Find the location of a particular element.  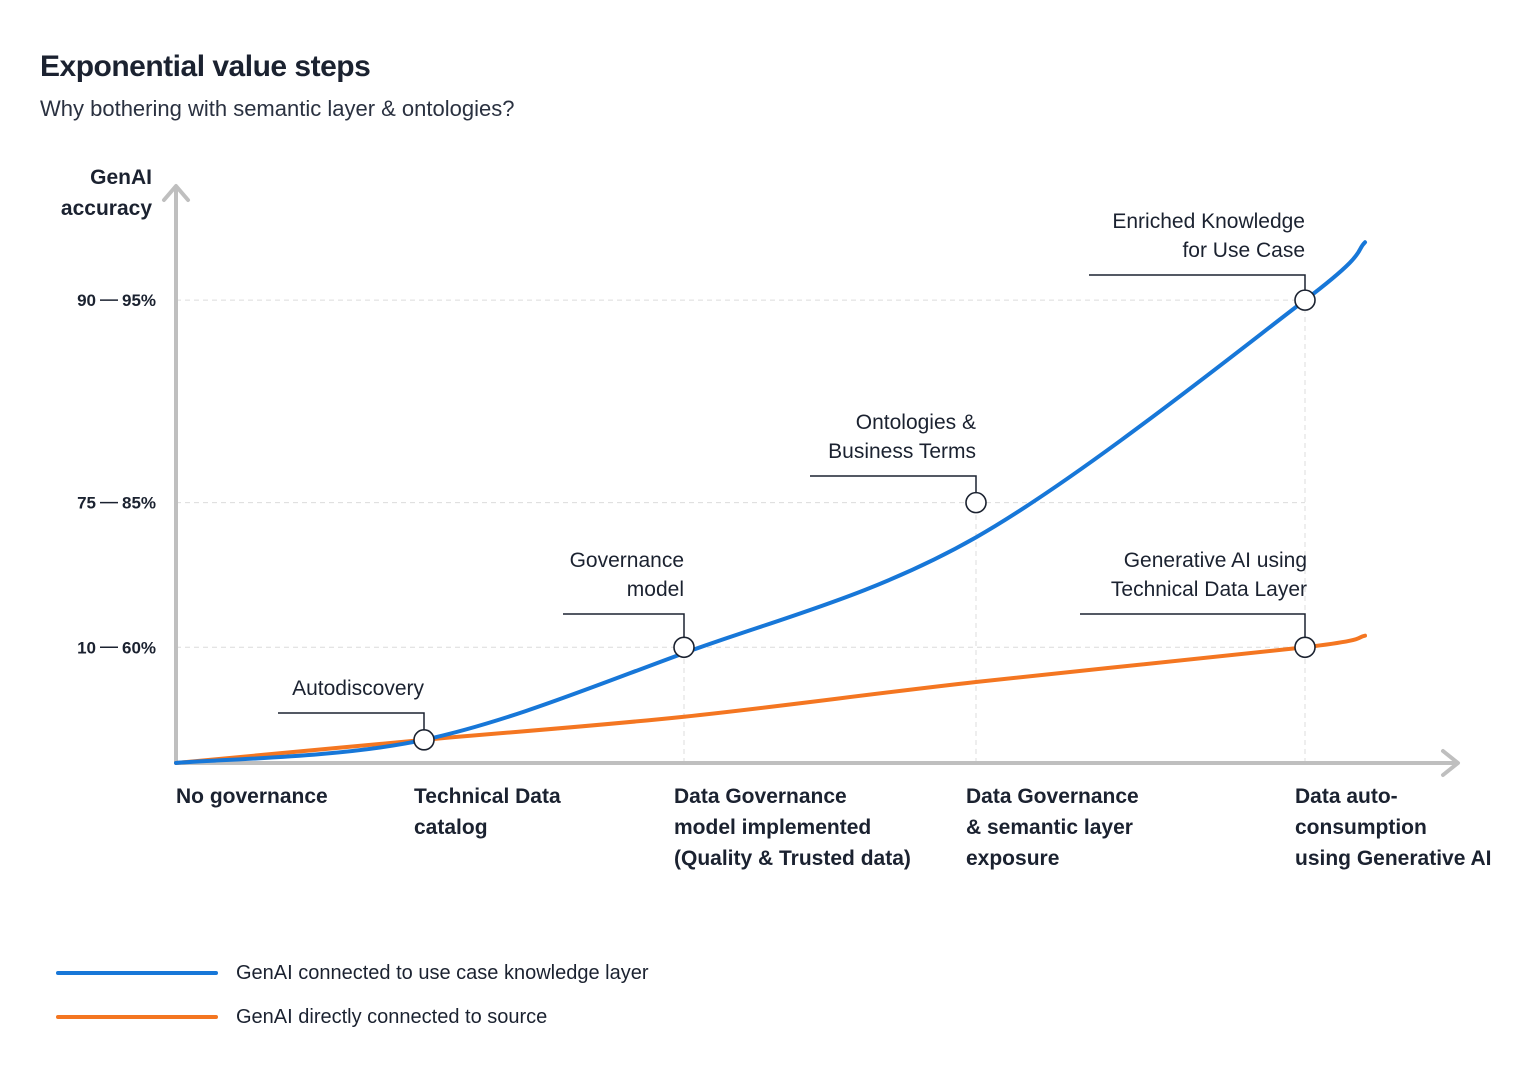

y-axis-label: accuracy is located at coordinates (106, 208).